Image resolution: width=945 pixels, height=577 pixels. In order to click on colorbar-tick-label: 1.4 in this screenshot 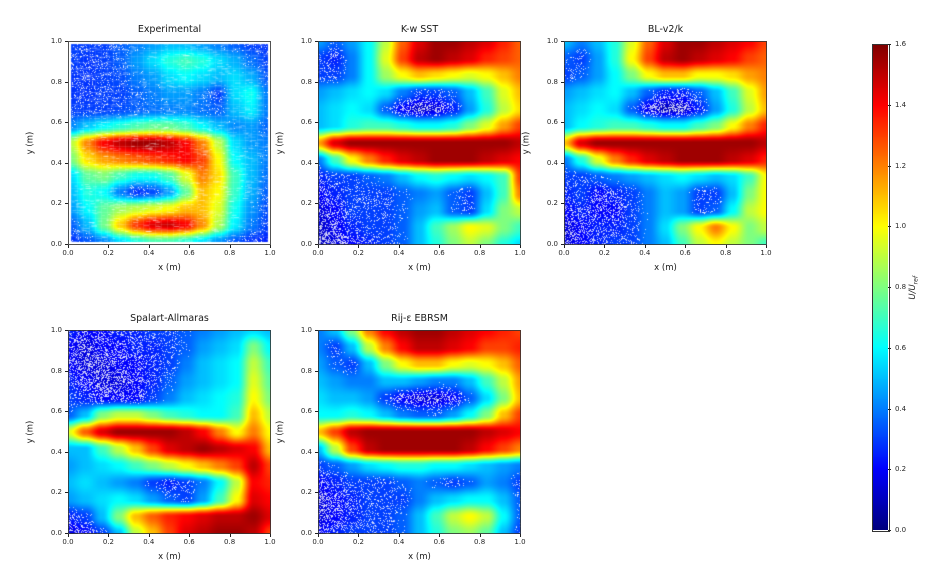, I will do `click(901, 104)`.